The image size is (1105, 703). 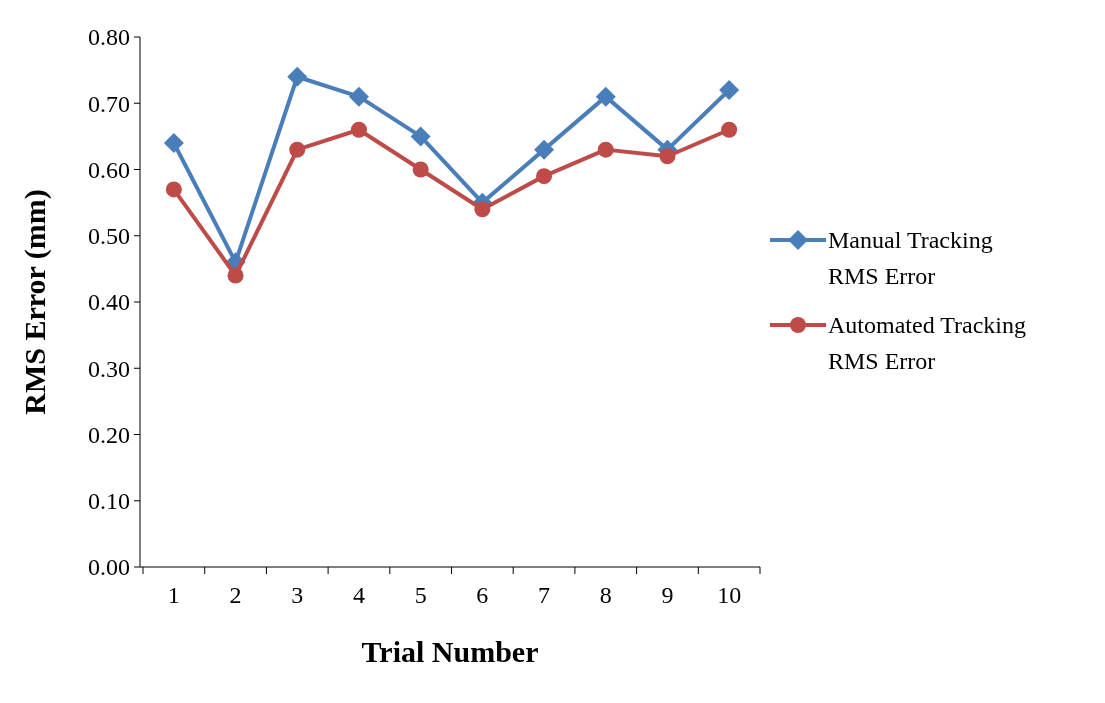 What do you see at coordinates (358, 595) in the screenshot?
I see `x-tick-label: 4` at bounding box center [358, 595].